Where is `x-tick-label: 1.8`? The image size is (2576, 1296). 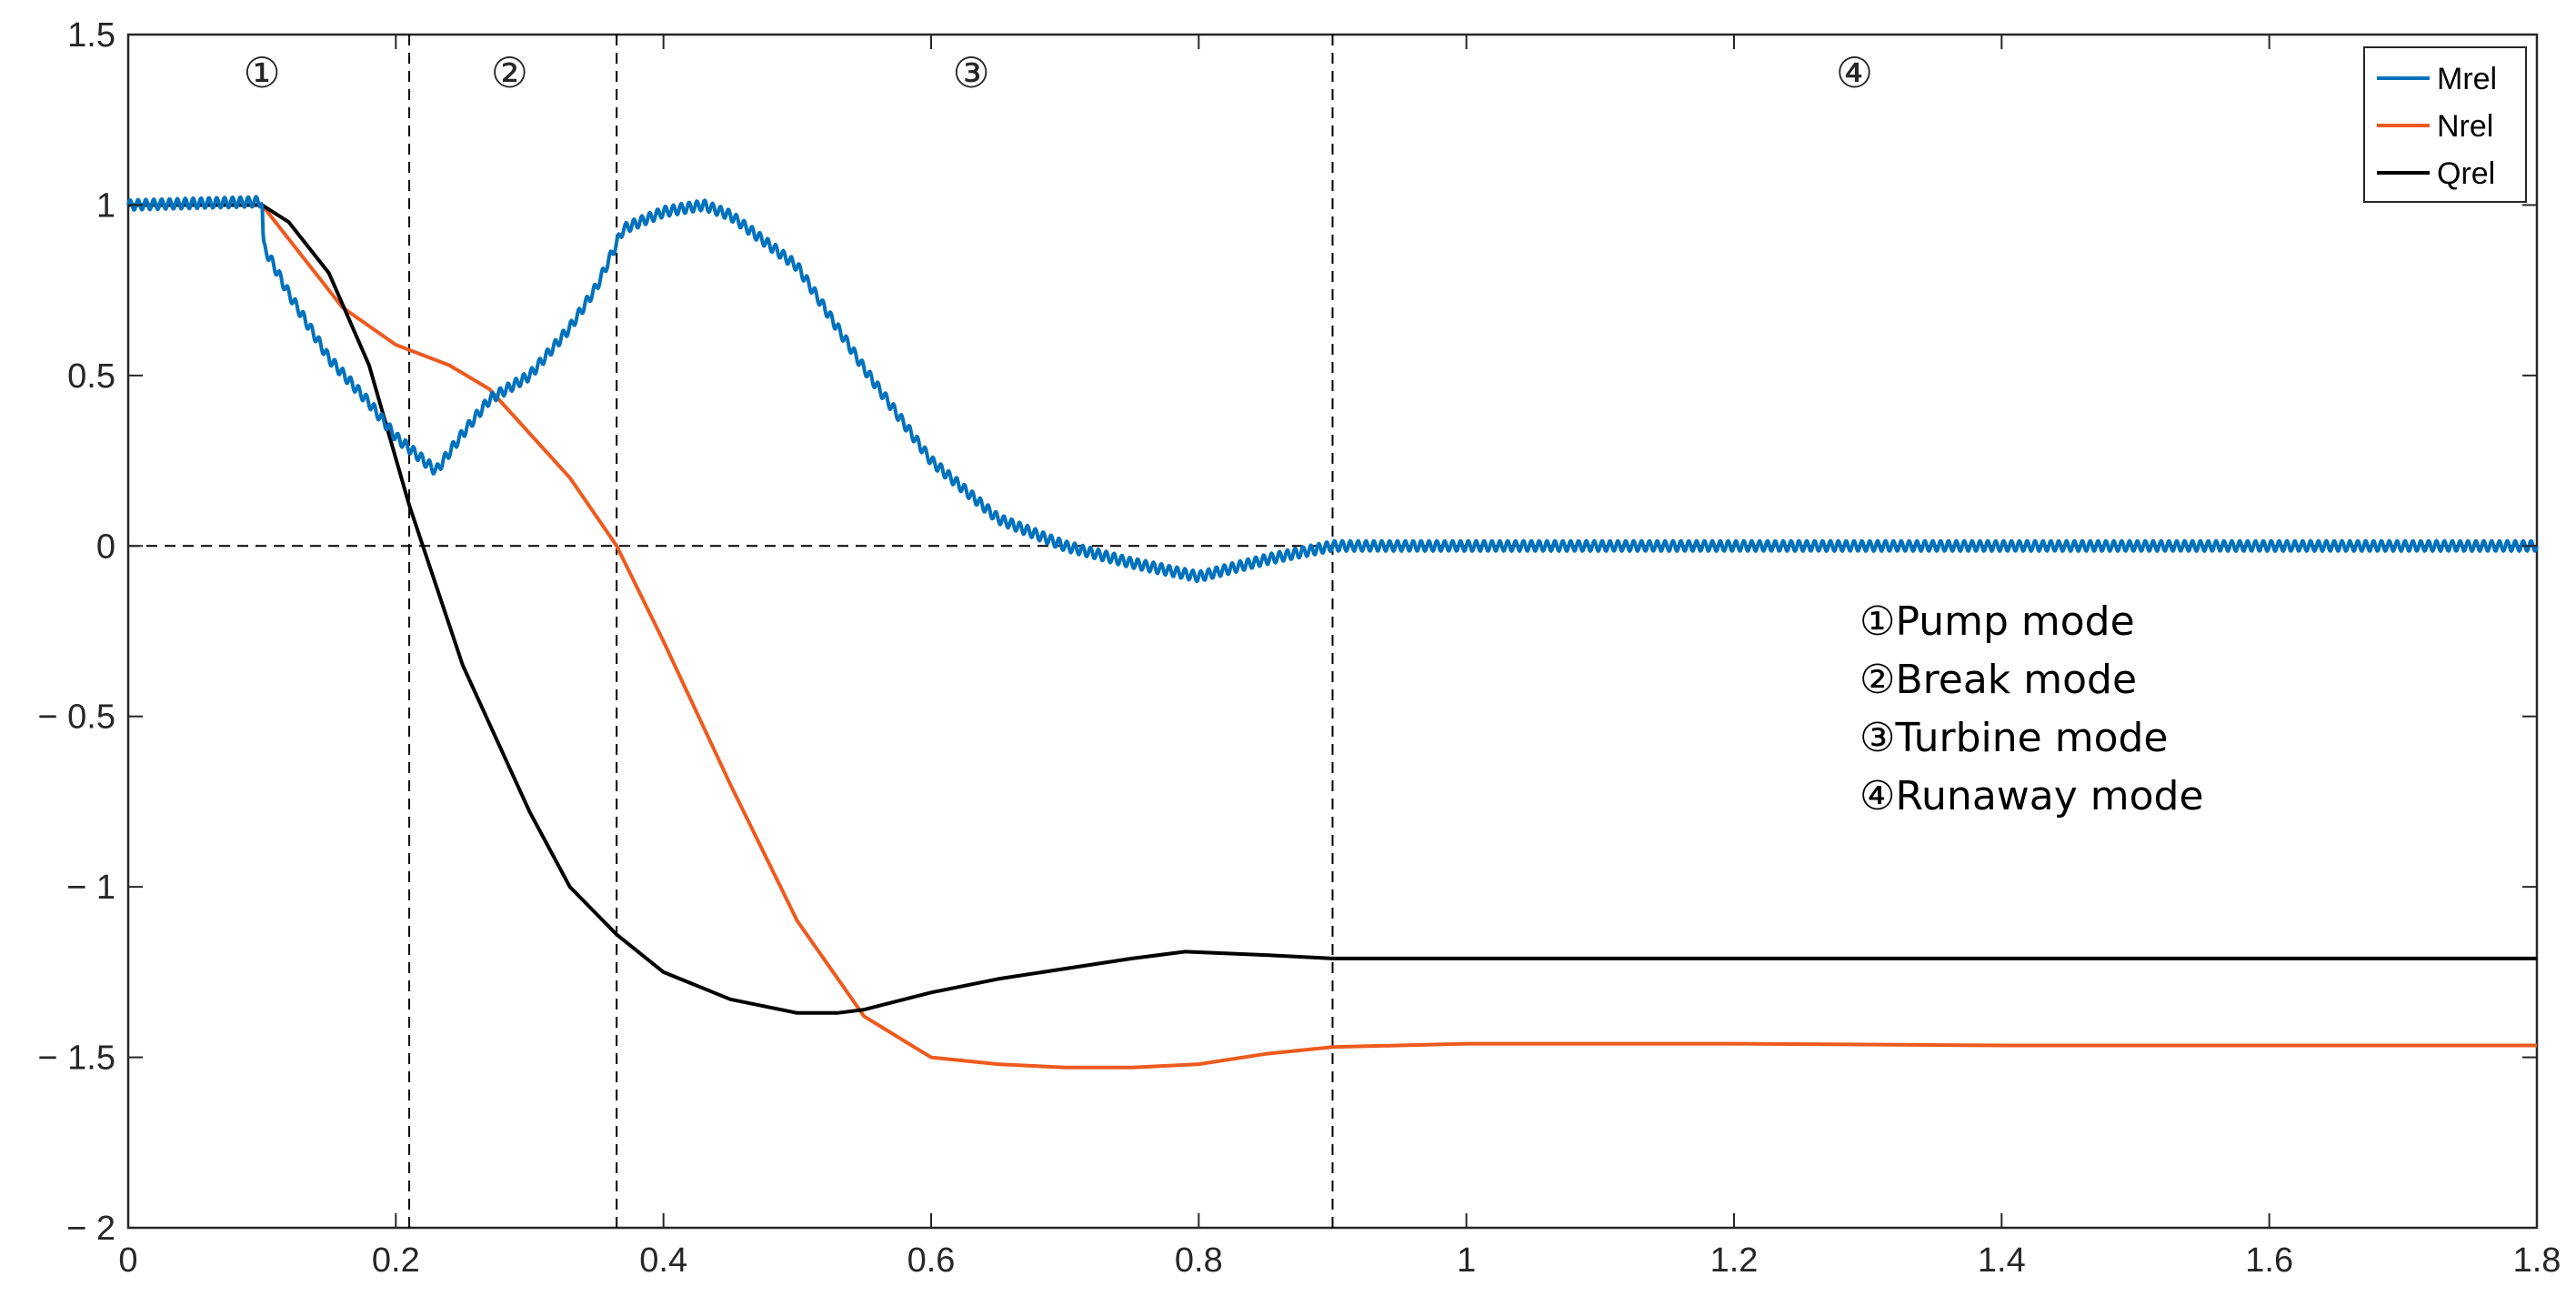 x-tick-label: 1.8 is located at coordinates (2537, 1260).